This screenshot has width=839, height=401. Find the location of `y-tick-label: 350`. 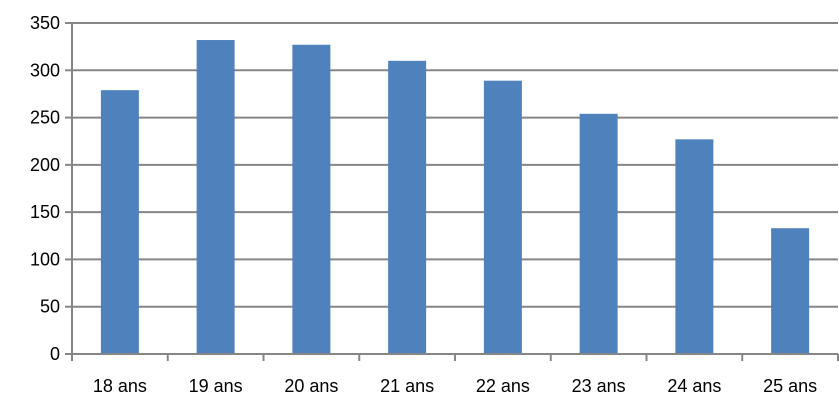

y-tick-label: 350 is located at coordinates (45, 23).